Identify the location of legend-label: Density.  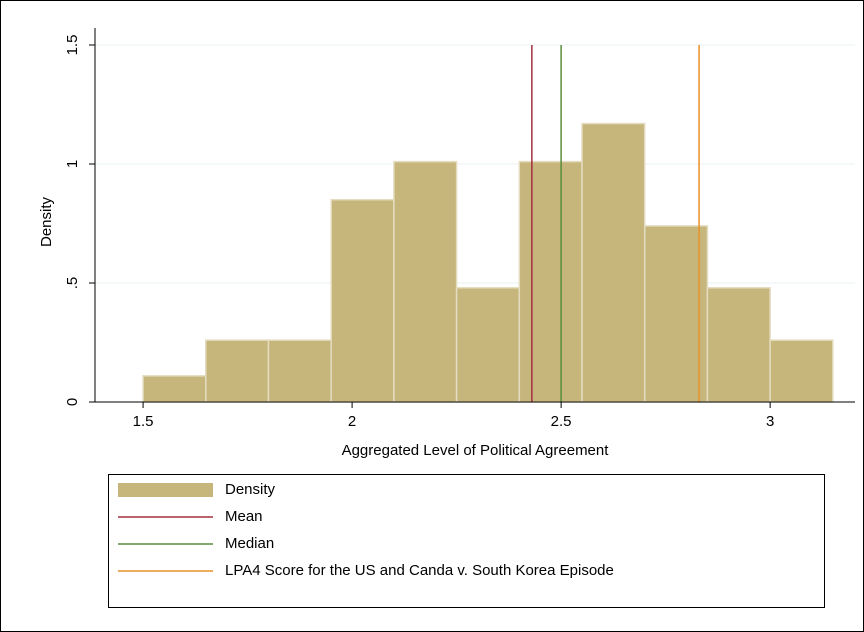
(250, 489).